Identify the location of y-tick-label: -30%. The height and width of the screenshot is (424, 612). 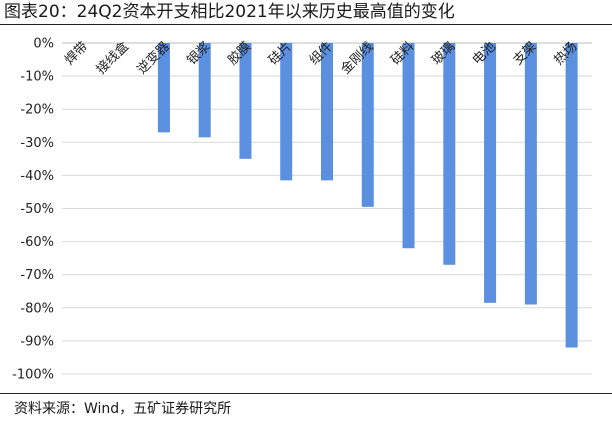
(37, 143).